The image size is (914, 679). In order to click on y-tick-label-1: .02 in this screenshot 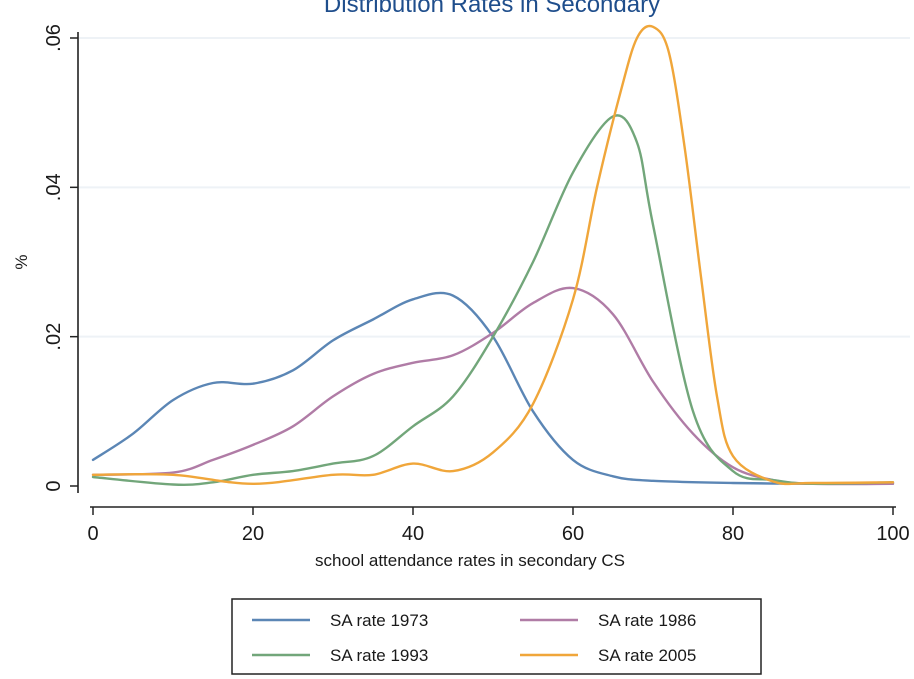, I will do `click(54, 337)`.